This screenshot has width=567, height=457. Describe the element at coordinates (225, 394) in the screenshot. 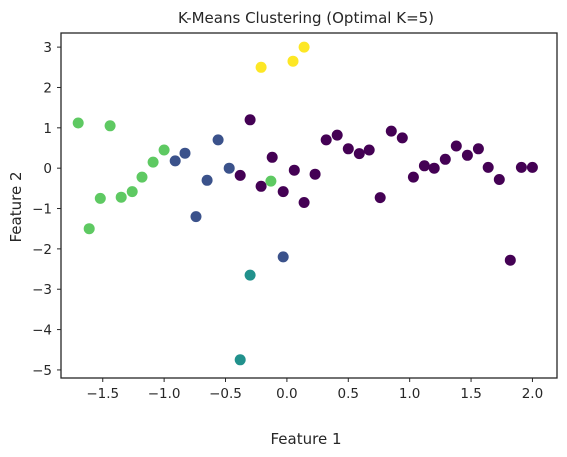

I see `x-tick-label: −0.5` at that location.